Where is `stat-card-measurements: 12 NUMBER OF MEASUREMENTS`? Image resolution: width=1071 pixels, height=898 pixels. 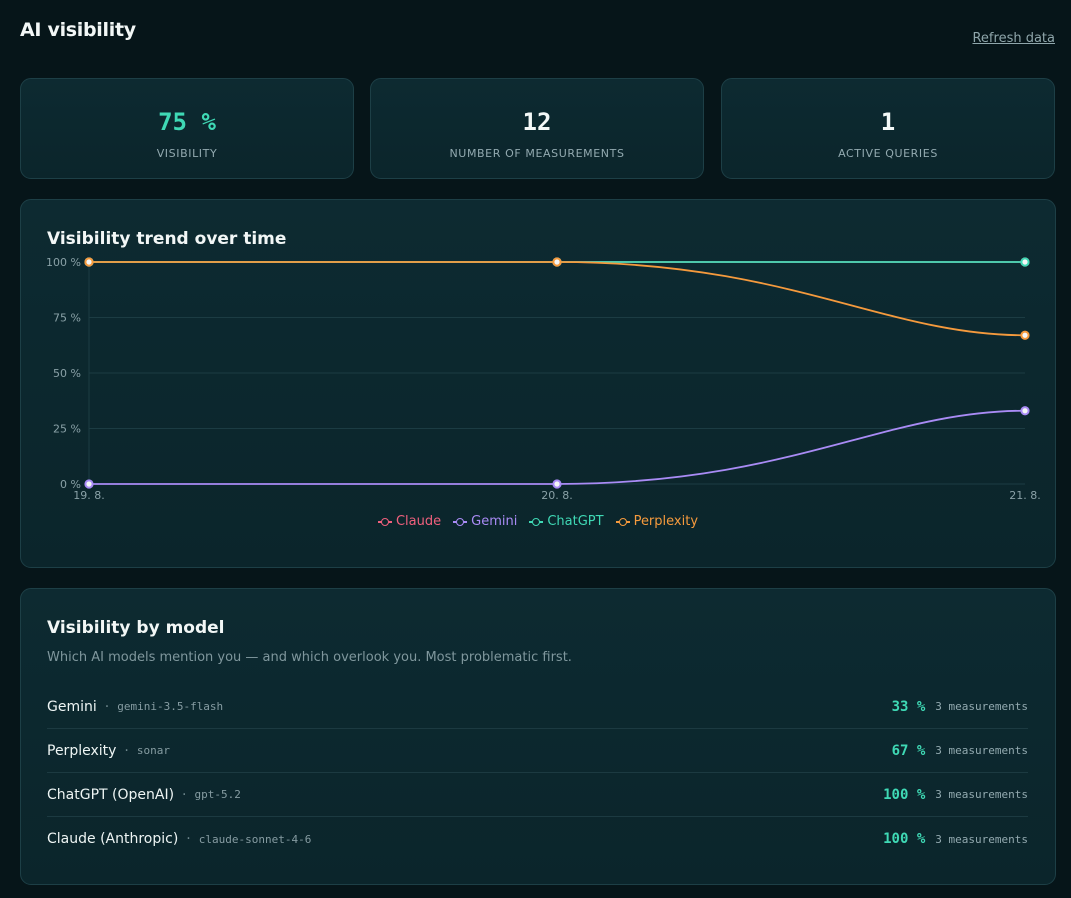
stat-card-measurements: 12 NUMBER OF MEASUREMENTS is located at coordinates (537, 128).